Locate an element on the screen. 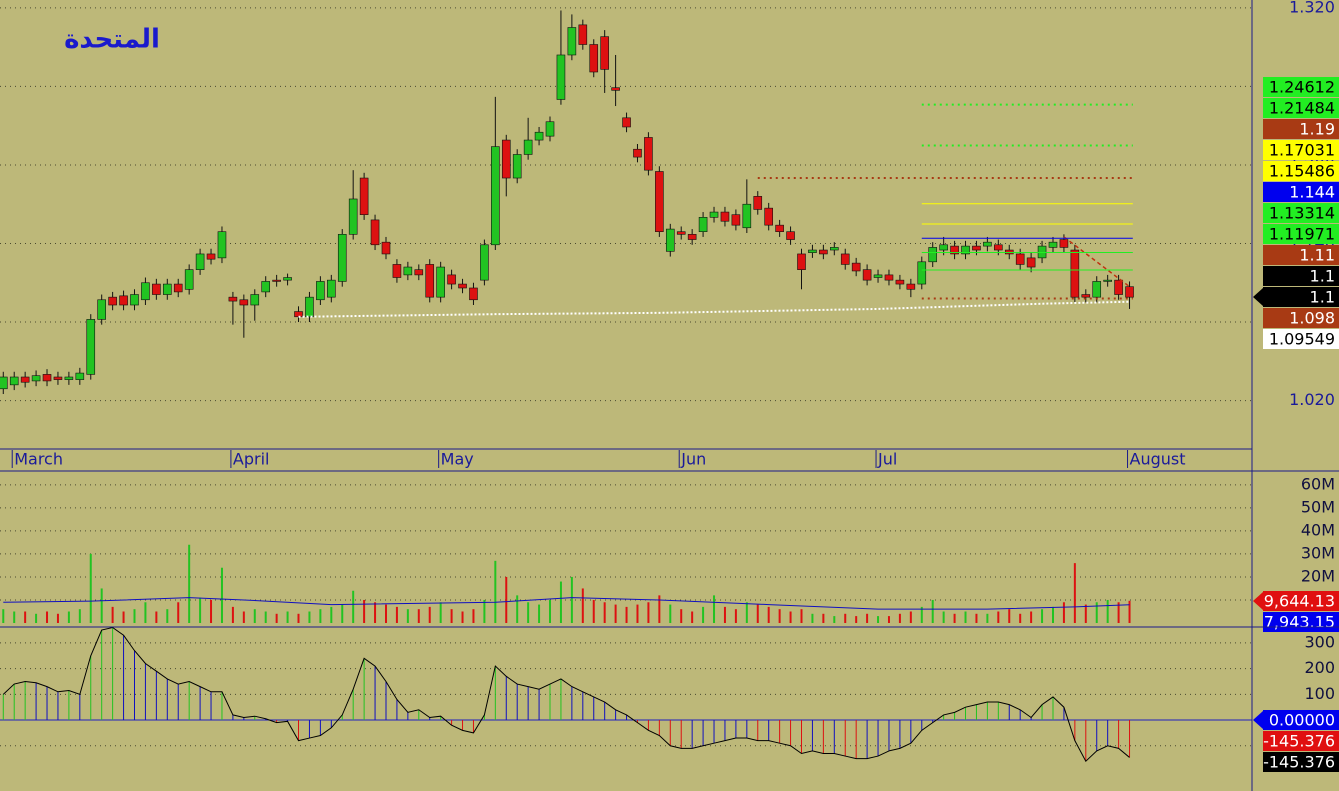  price-box-label: 1.17031 is located at coordinates (1302, 150).